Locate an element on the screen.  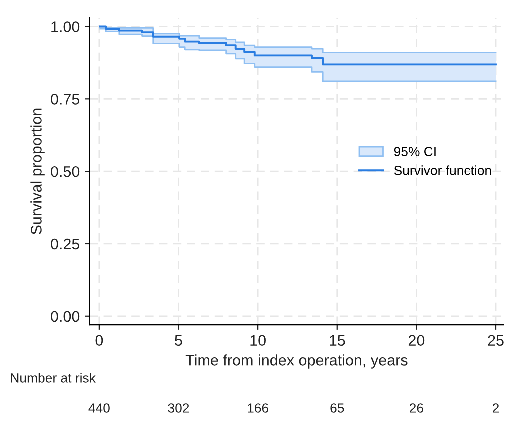
x-tick-label: 20 is located at coordinates (416, 340).